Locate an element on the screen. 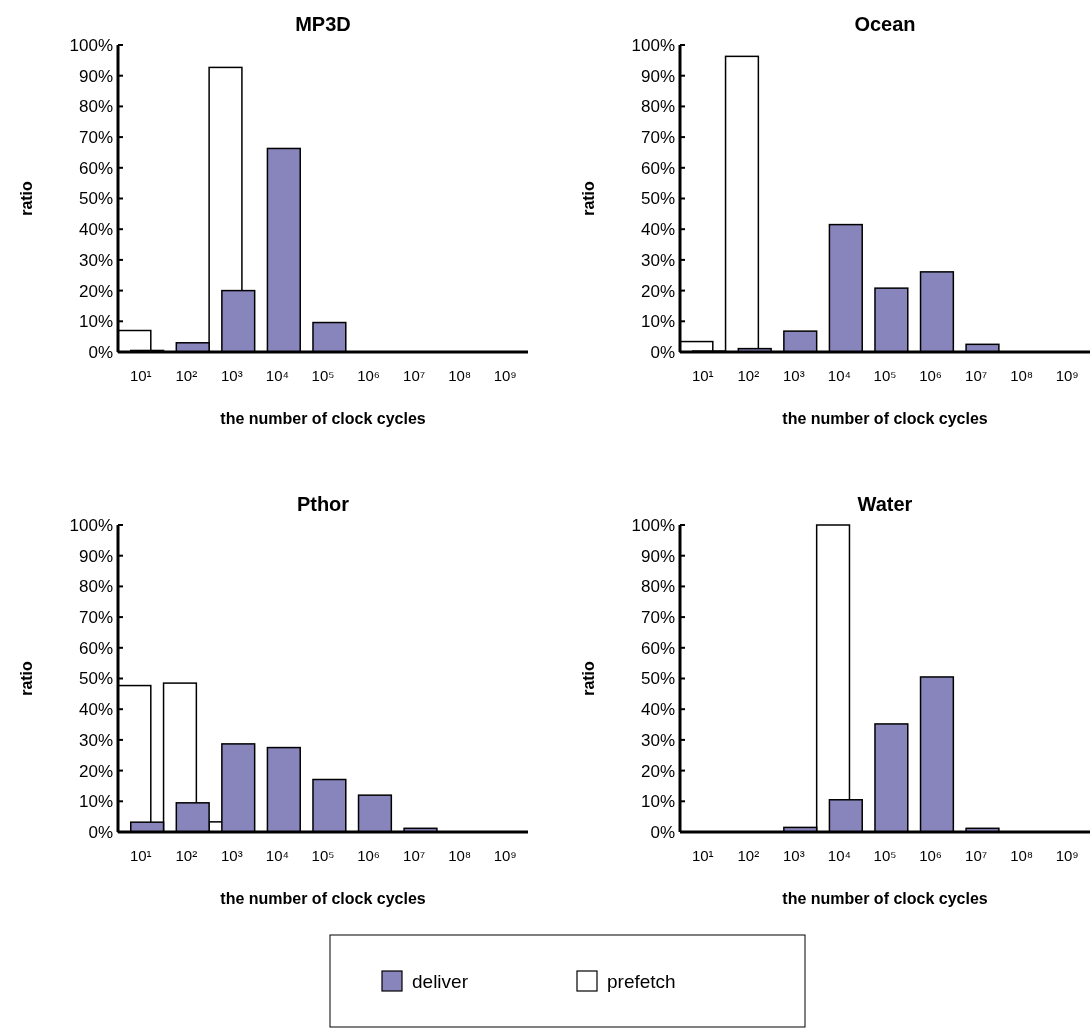 The height and width of the screenshot is (1029, 1092). chart-title: MP3D is located at coordinates (323, 24).